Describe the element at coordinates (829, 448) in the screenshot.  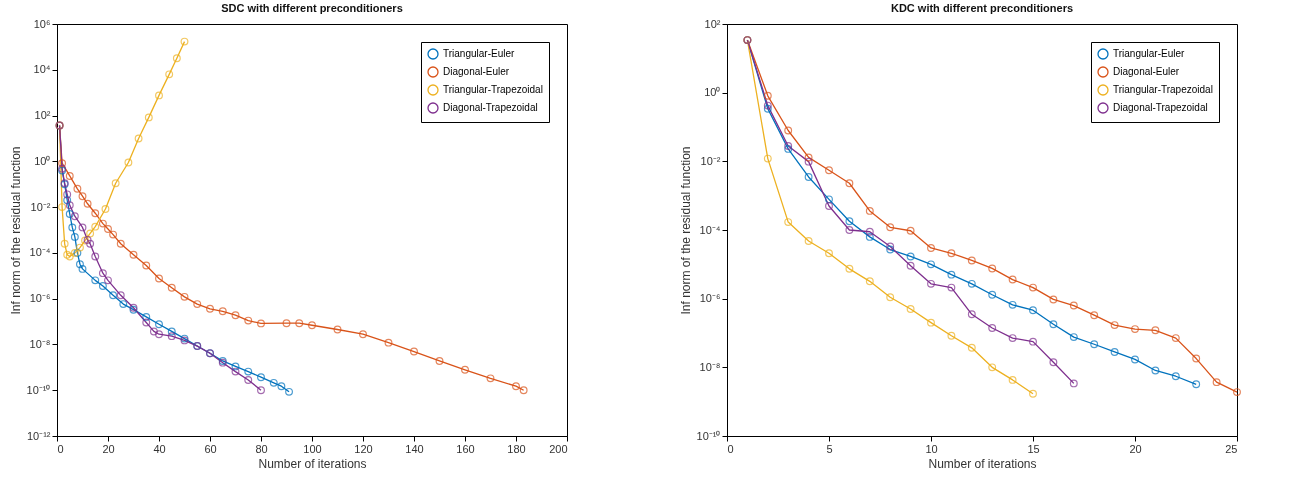
I see `x-tick-label: 5` at that location.